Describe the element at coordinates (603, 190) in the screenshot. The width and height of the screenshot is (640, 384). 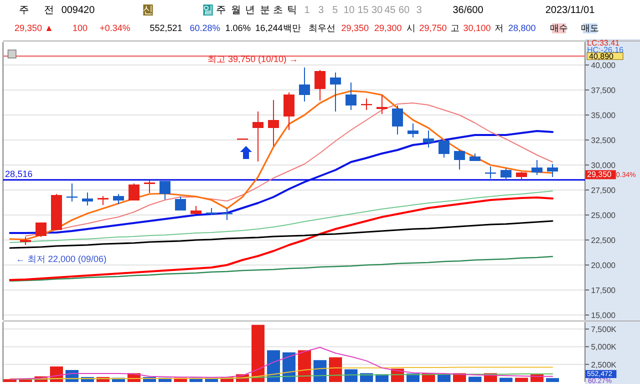
I see `y-tick-label: 27,500` at that location.